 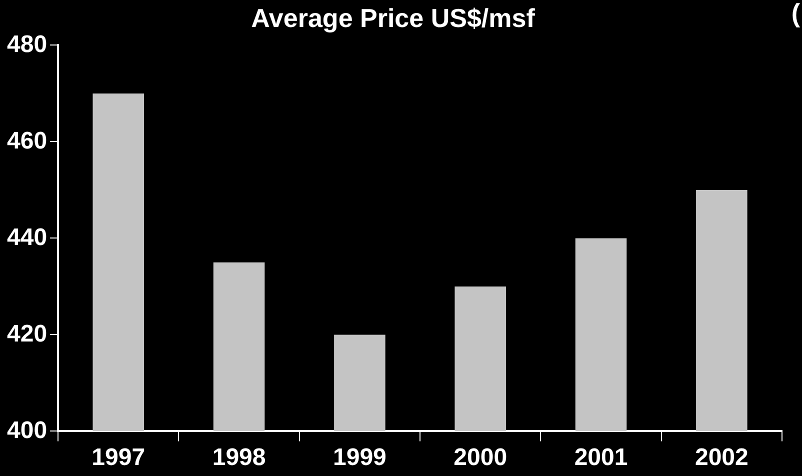 I want to click on y-tick-label: 420, so click(x=27, y=334).